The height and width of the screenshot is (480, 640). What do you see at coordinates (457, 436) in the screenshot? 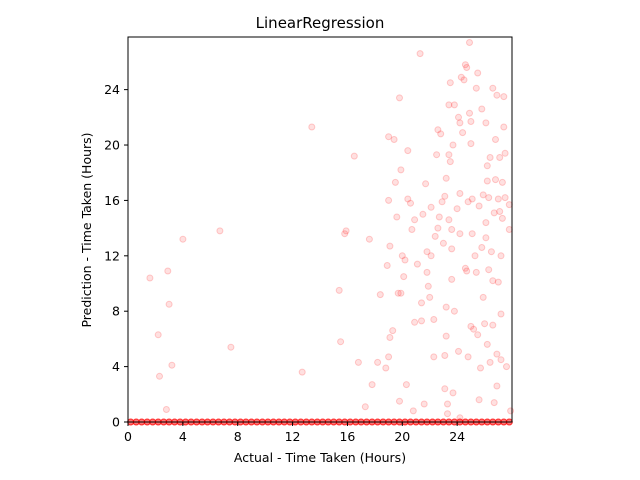
I see `x-tick-label: 24` at bounding box center [457, 436].